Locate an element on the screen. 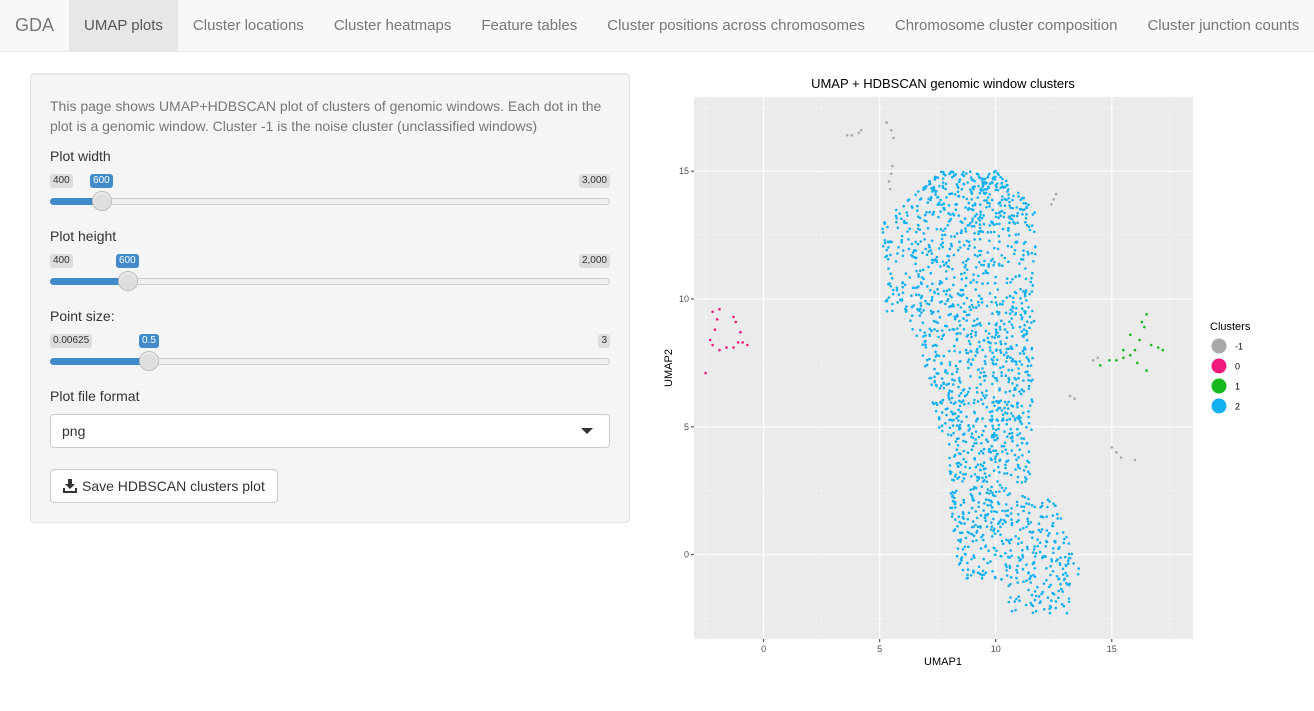 The height and width of the screenshot is (711, 1314). point-size-slider: 0.00625 3 0.5 is located at coordinates (330, 354).